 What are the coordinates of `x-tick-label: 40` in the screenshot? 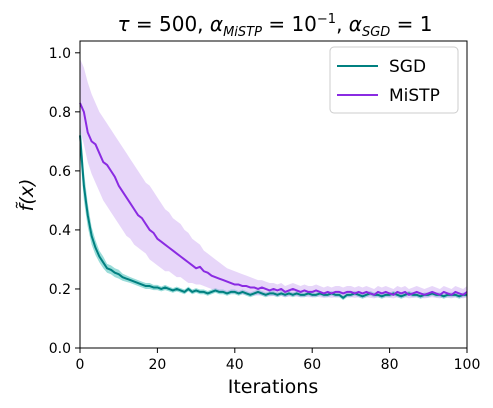 It's located at (235, 365).